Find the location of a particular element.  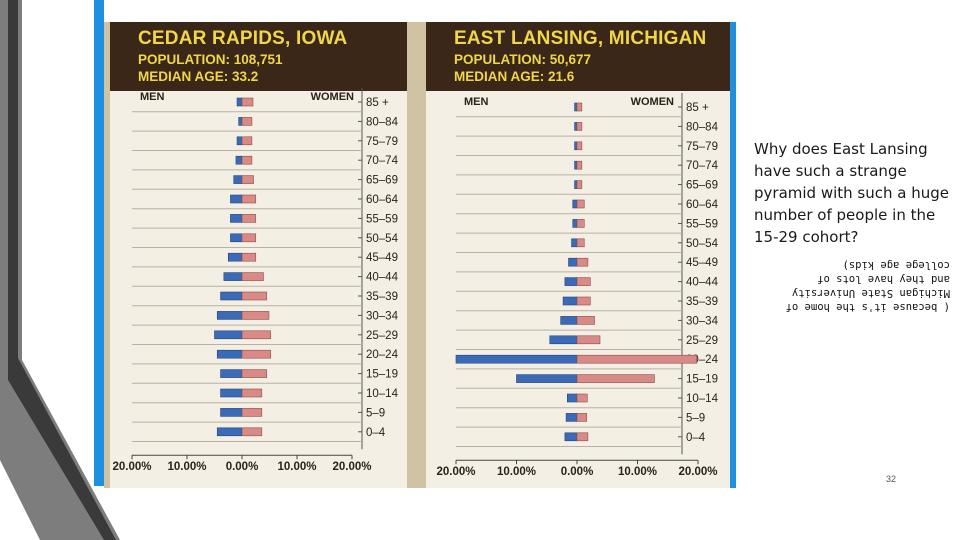

left-blue-stripe is located at coordinates (99, 243).